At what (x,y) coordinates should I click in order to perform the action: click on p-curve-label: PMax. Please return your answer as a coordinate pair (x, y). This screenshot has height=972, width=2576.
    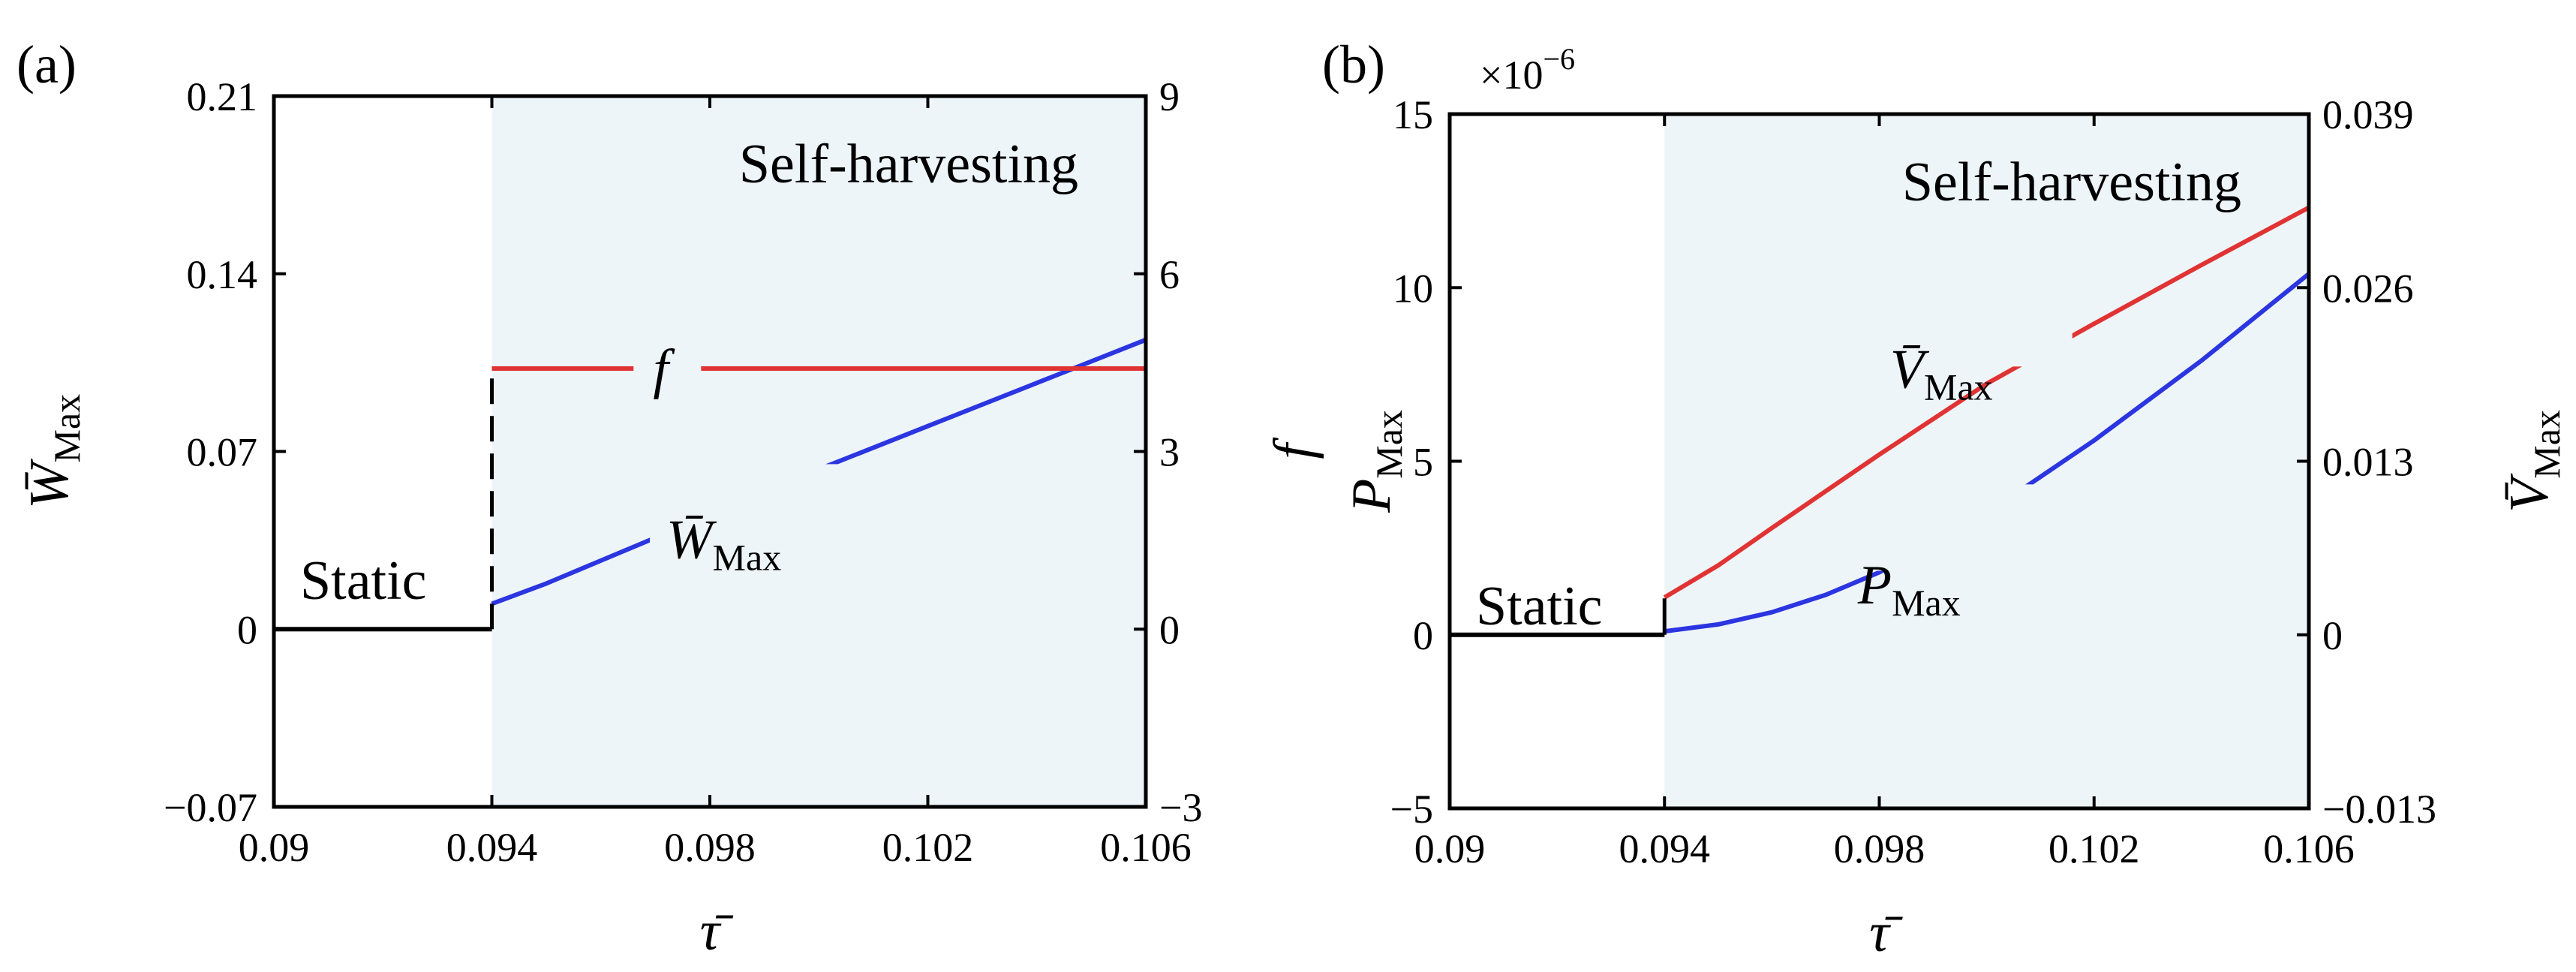
    Looking at the image, I should click on (1909, 590).